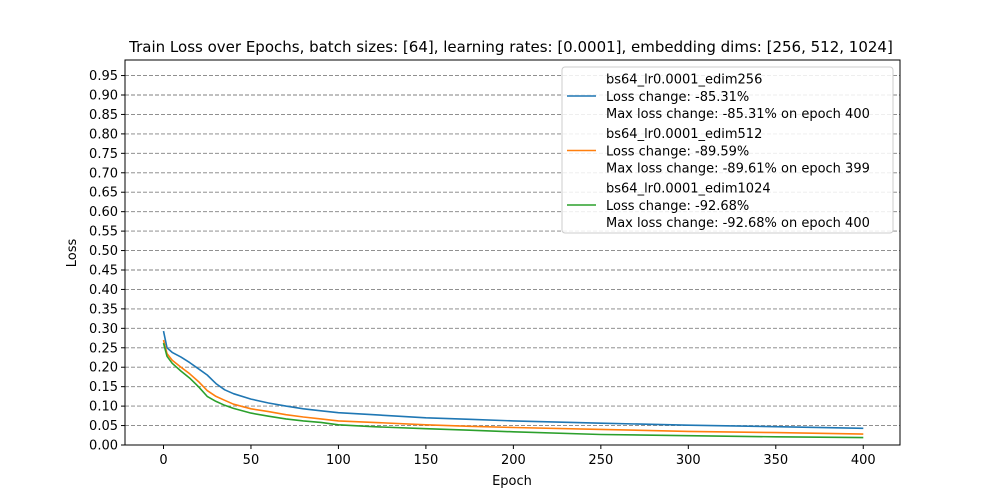 Image resolution: width=1000 pixels, height=500 pixels. What do you see at coordinates (775, 460) in the screenshot?
I see `x-tick-label: 350` at bounding box center [775, 460].